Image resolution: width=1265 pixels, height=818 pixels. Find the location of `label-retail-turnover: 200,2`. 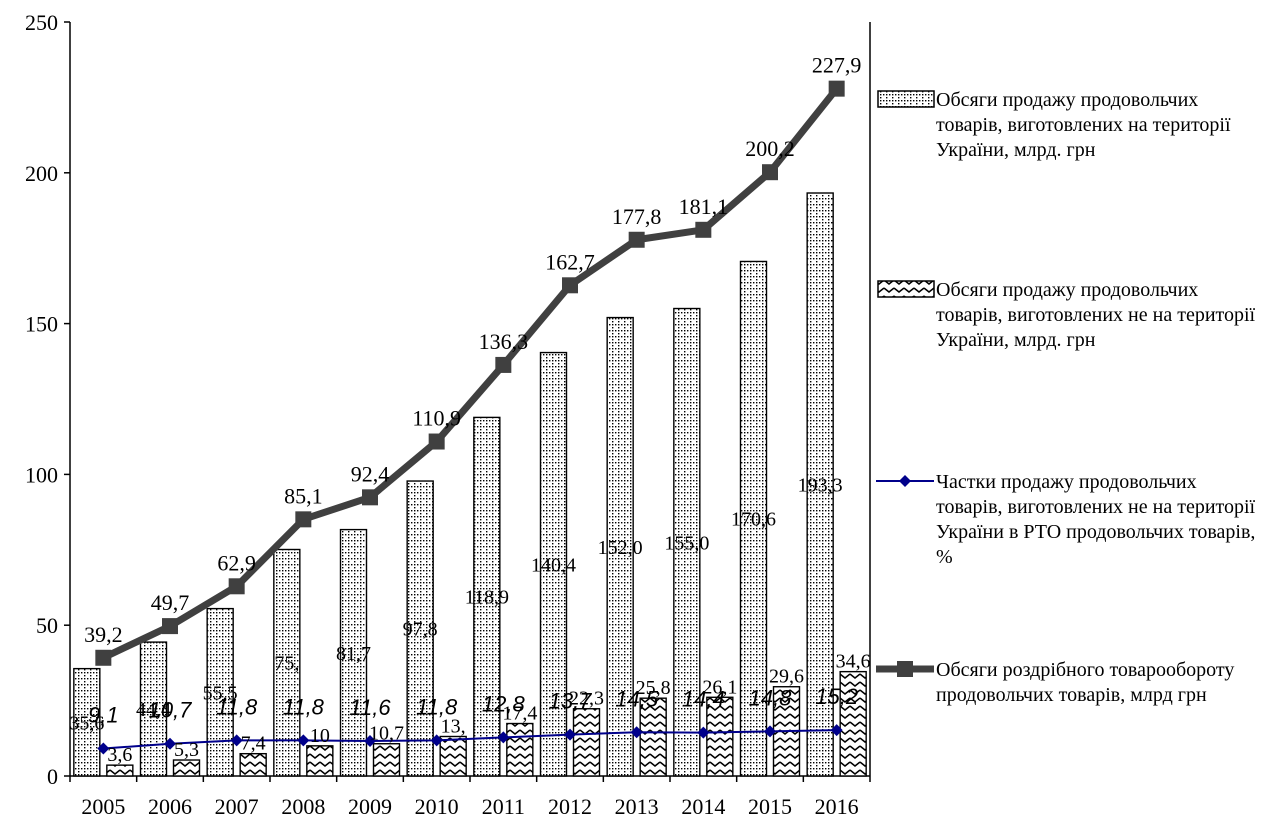

label-retail-turnover: 200,2 is located at coordinates (770, 148).